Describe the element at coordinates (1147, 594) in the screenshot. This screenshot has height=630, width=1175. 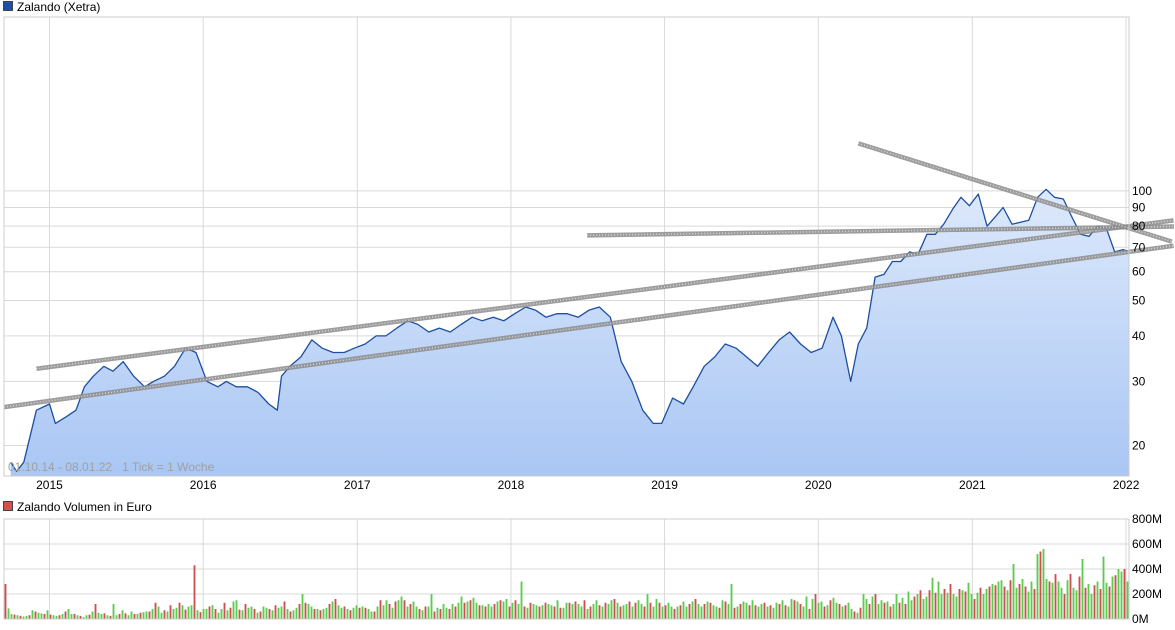
I see `volume-y-tick-label: 200M` at that location.